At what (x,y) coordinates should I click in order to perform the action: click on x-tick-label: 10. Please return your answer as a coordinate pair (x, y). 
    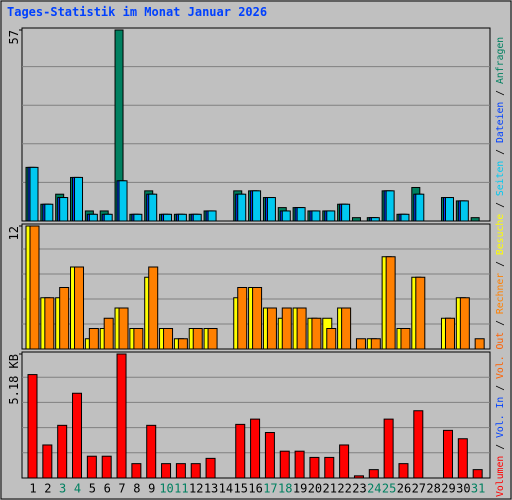
    Looking at the image, I should click on (166, 489).